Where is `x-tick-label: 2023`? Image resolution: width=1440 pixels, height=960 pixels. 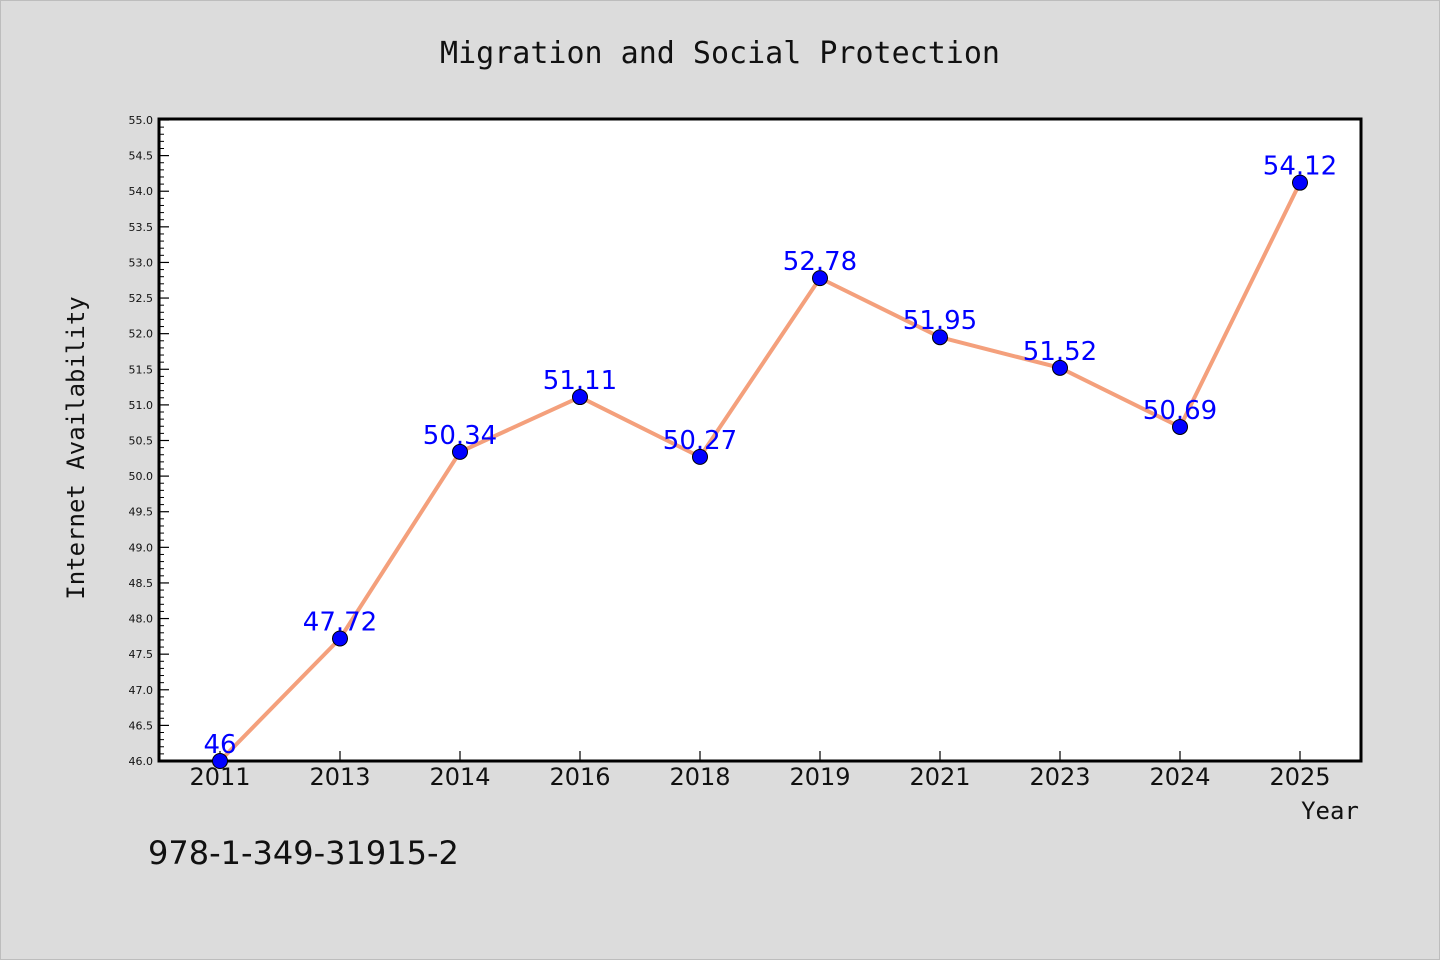 x-tick-label: 2023 is located at coordinates (1059, 777).